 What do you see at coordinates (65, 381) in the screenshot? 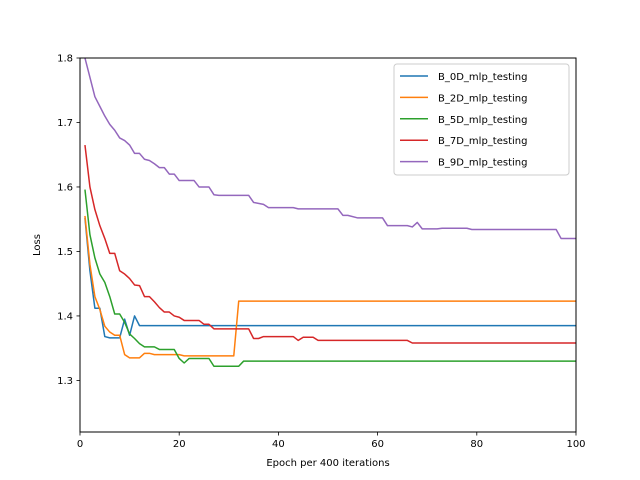
I see `y-tick-label: 1.3` at bounding box center [65, 381].